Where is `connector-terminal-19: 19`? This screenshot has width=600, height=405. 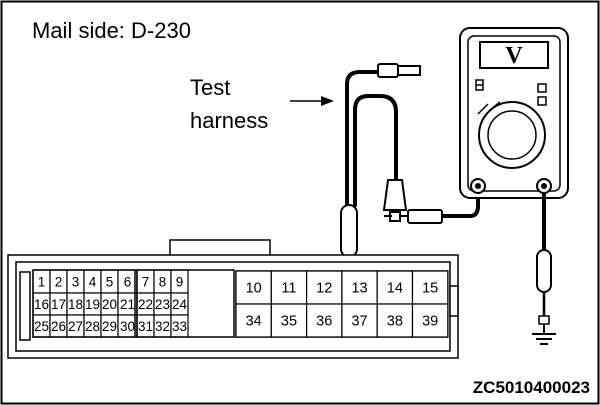
connector-terminal-19: 19 is located at coordinates (92, 304).